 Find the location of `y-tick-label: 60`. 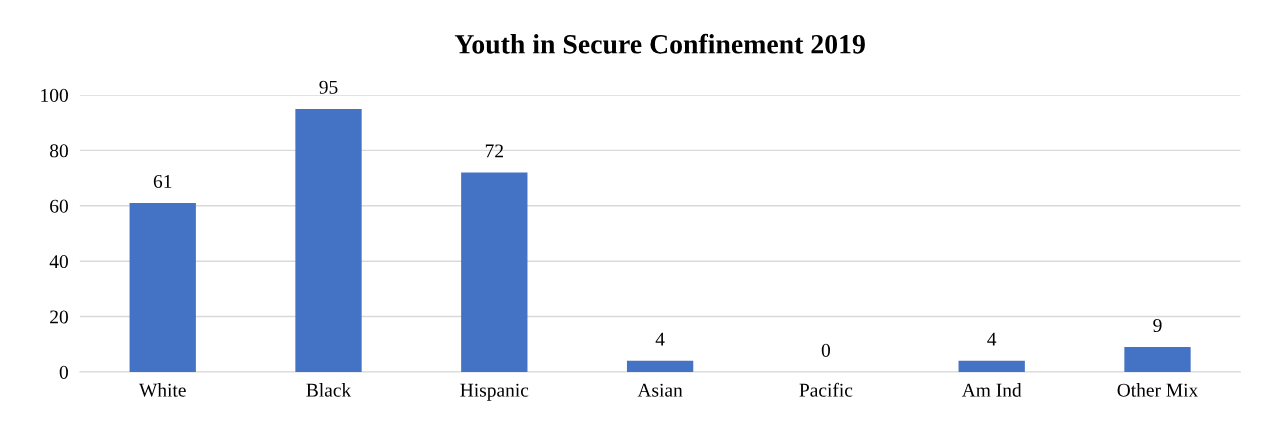

y-tick-label: 60 is located at coordinates (59, 206).